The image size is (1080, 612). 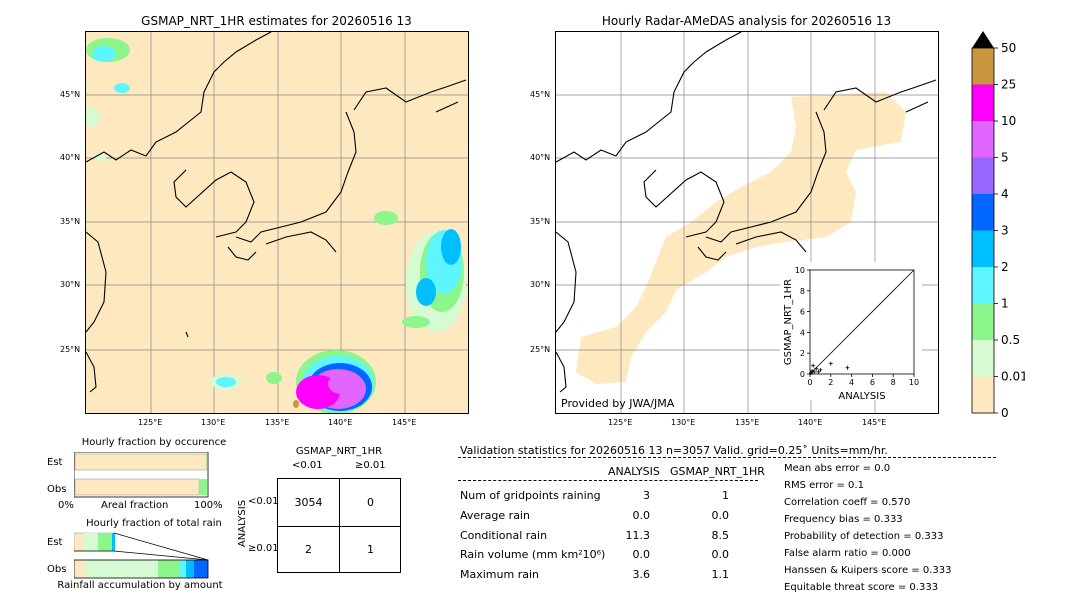 I want to click on scatter-xtick-label: 6, so click(x=872, y=382).